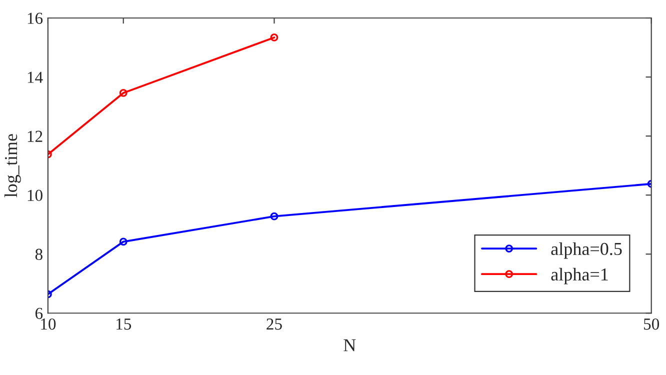  What do you see at coordinates (579, 276) in the screenshot?
I see `legend-label: alpha=1` at bounding box center [579, 276].